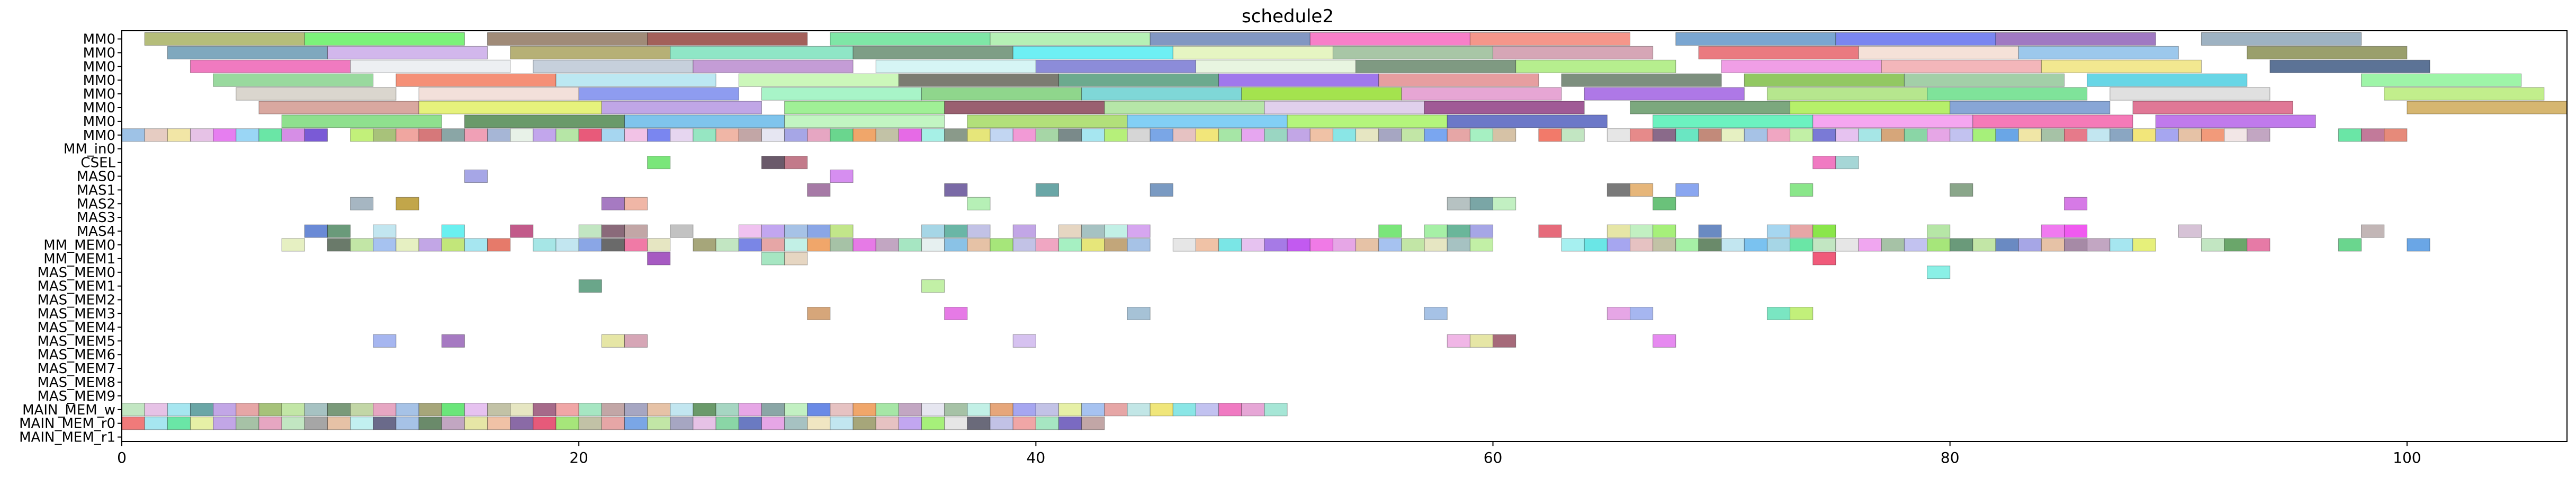 Image resolution: width=2576 pixels, height=477 pixels. What do you see at coordinates (2407, 457) in the screenshot?
I see `x-tick-label: 100` at bounding box center [2407, 457].